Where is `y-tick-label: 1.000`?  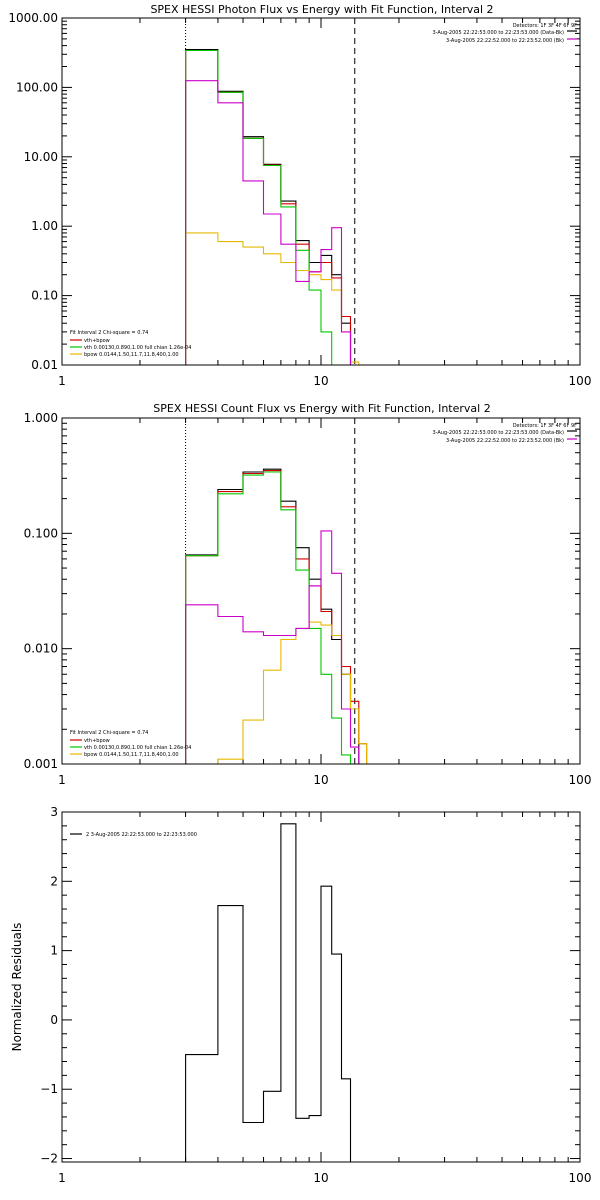 y-tick-label: 1.000 is located at coordinates (41, 418).